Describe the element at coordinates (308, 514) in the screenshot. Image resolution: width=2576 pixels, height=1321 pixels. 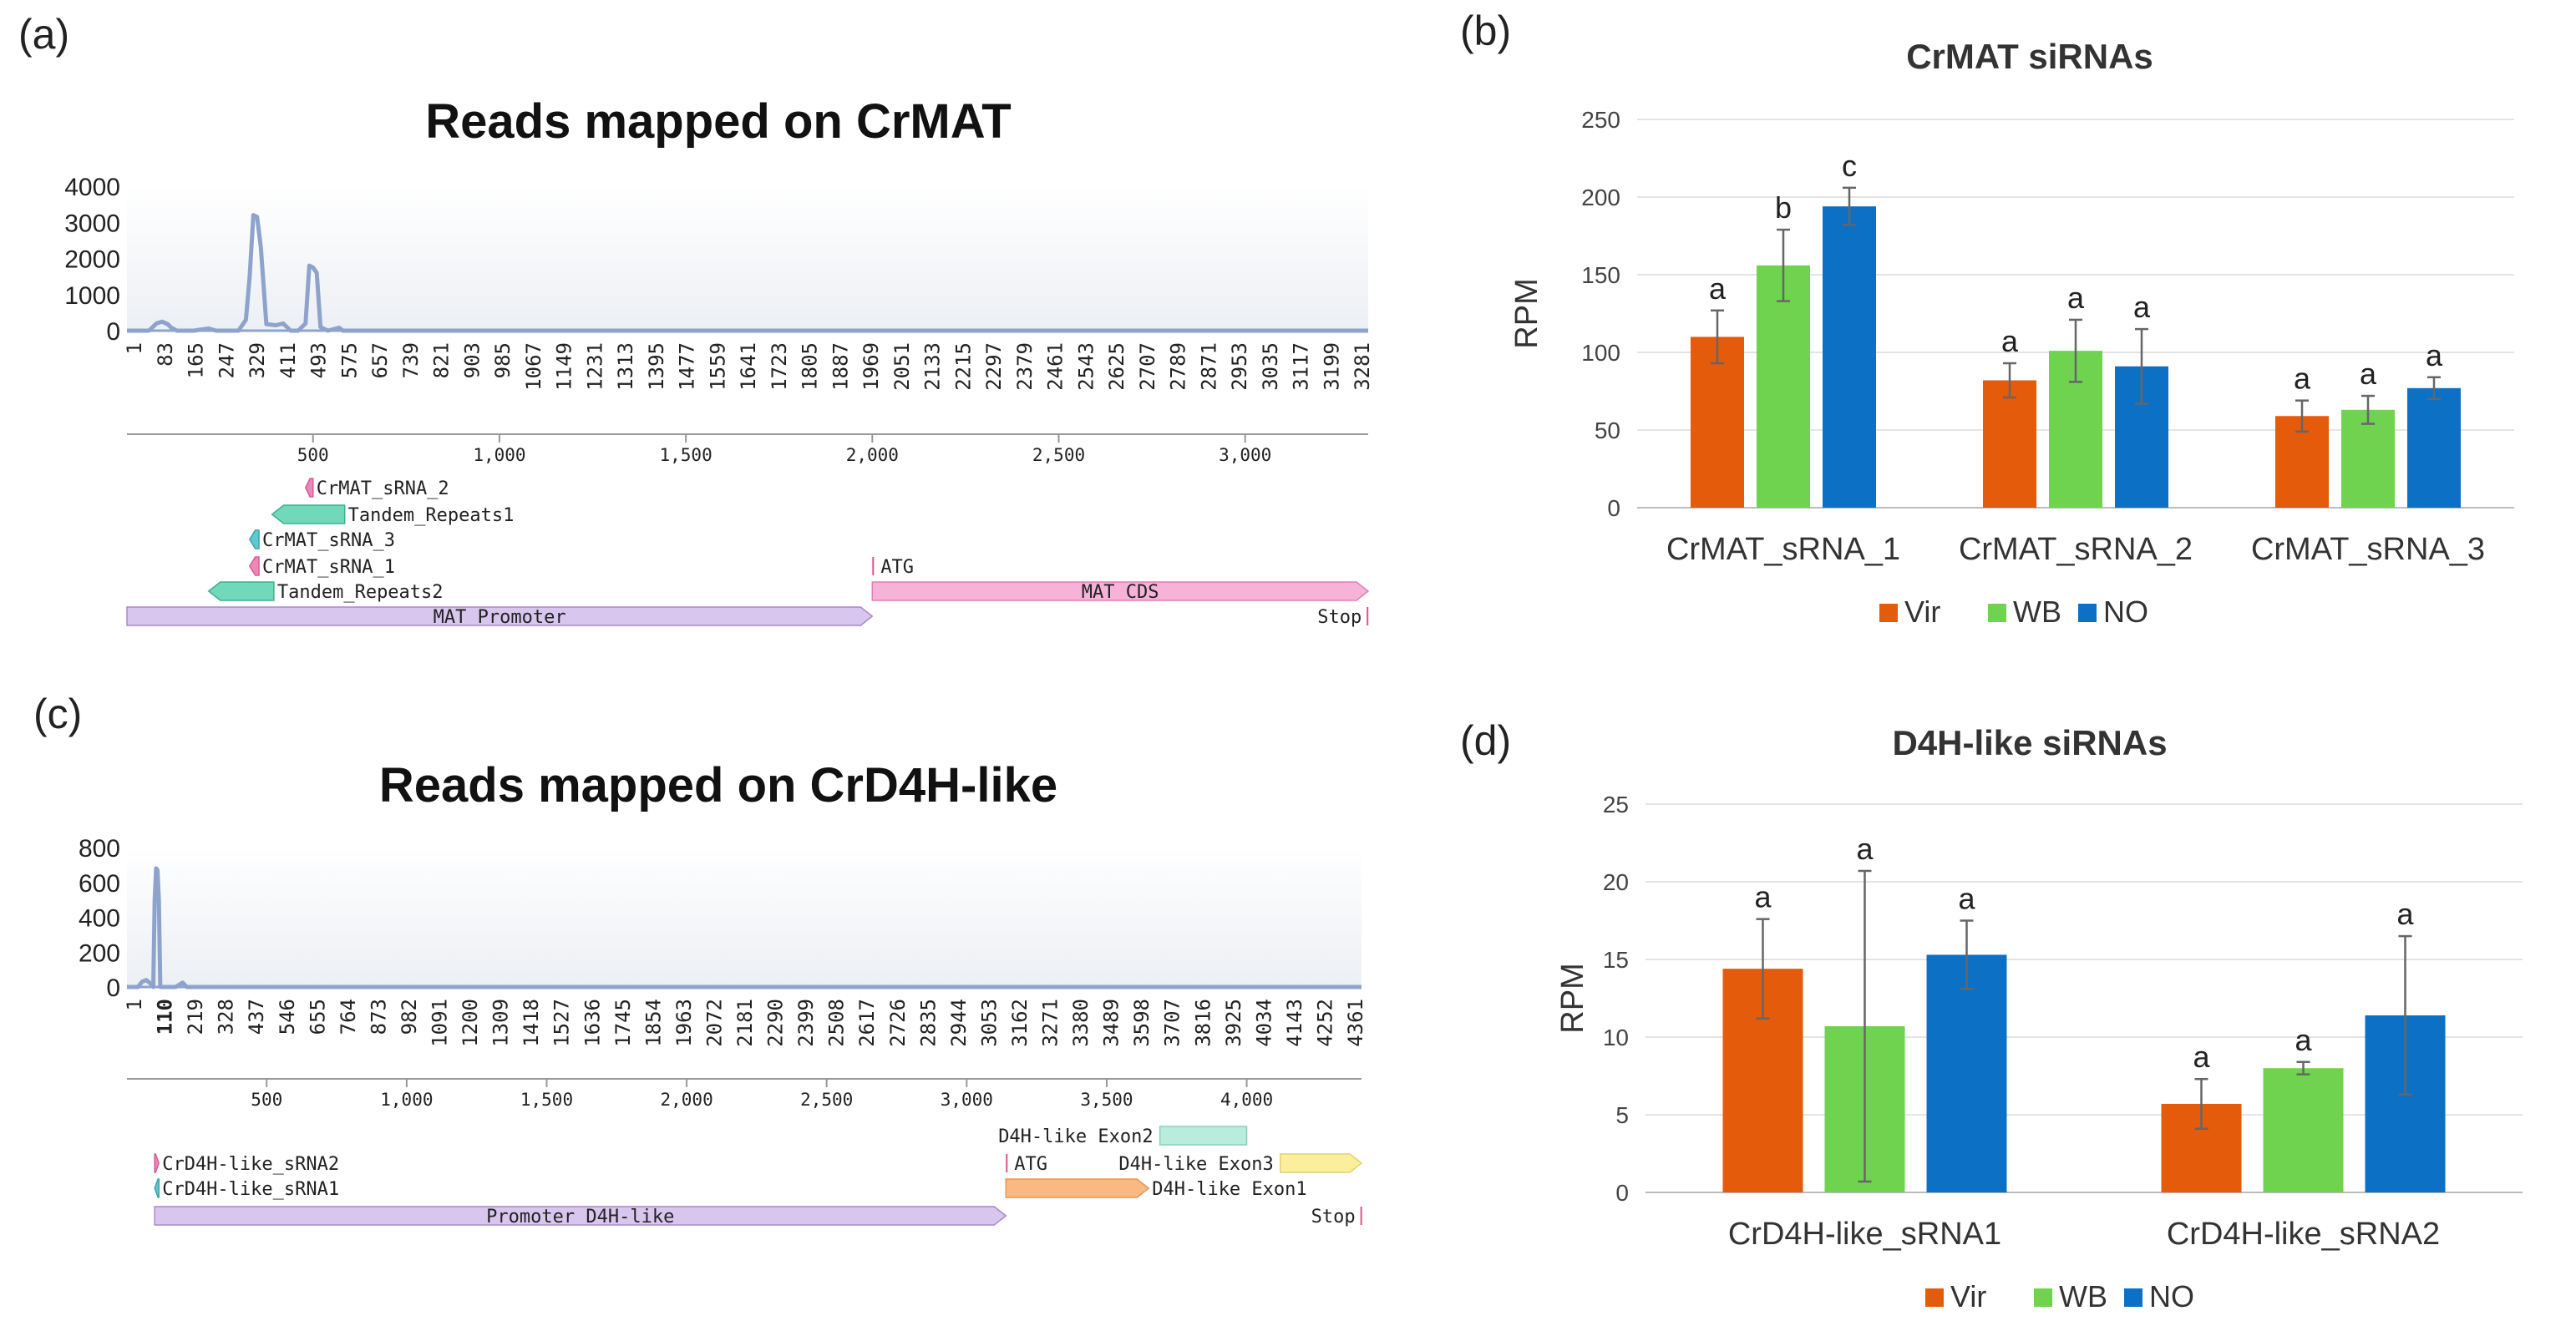
I see `feature-tandem-repeats1` at that location.